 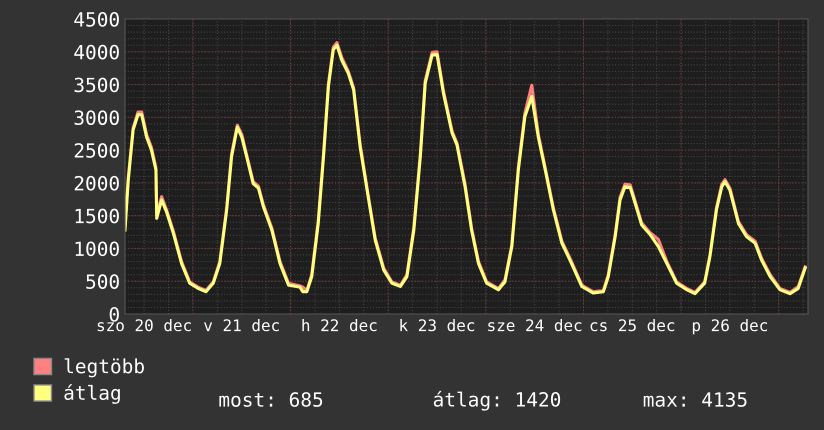 I want to click on legend-label: legtöbb, so click(x=104, y=368).